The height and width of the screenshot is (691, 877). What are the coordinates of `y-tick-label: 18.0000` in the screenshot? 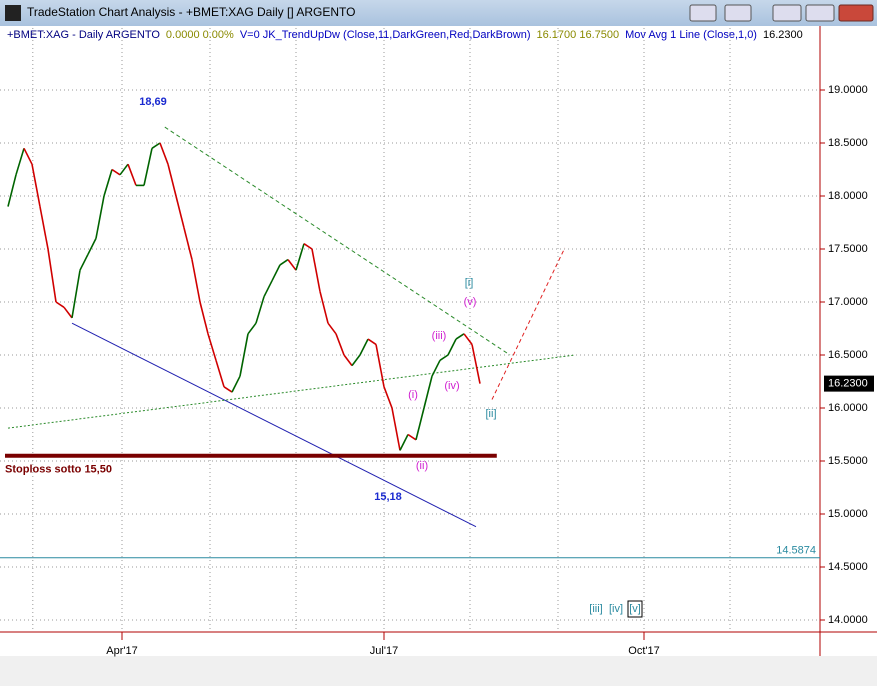 It's located at (848, 196).